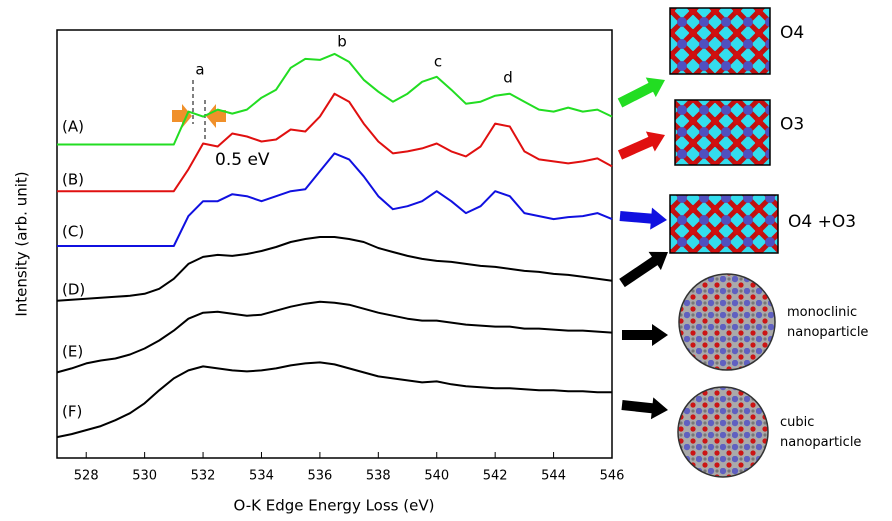  I want to click on annotation: b, so click(342, 42).